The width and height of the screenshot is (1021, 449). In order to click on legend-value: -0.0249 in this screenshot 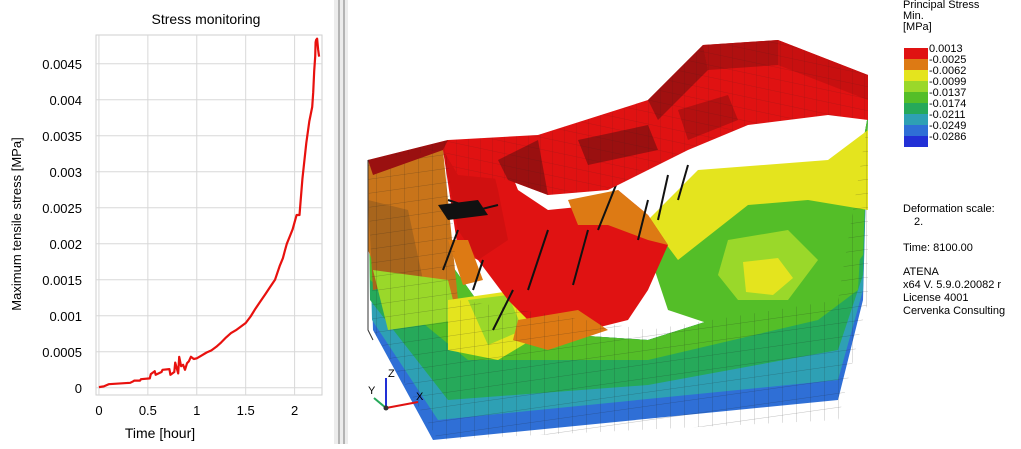, I will do `click(948, 126)`.